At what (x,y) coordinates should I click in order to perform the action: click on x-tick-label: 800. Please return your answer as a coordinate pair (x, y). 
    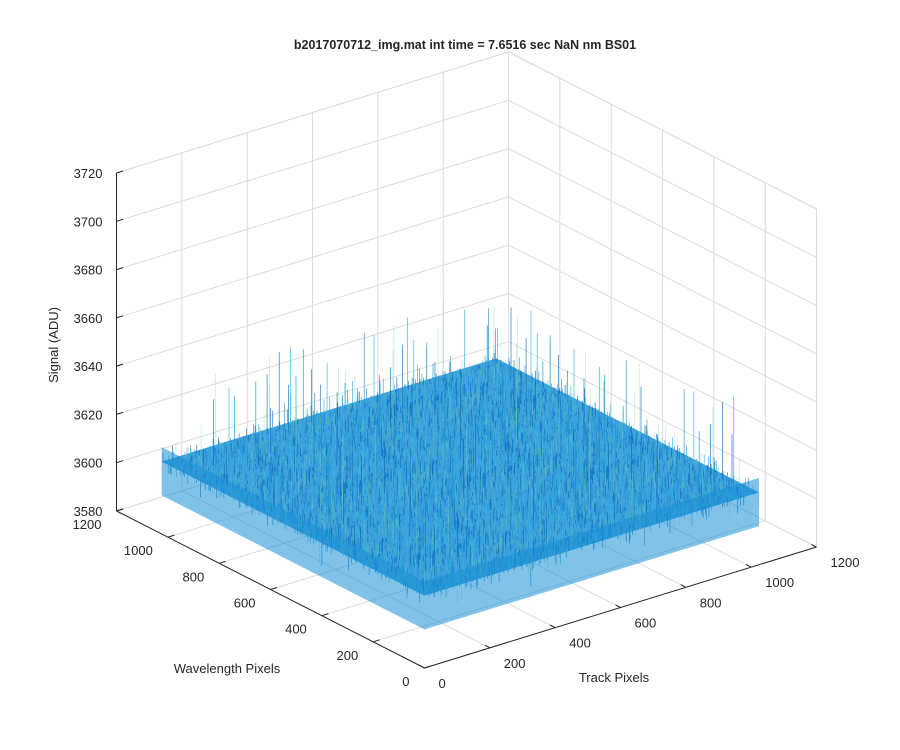
    Looking at the image, I should click on (711, 602).